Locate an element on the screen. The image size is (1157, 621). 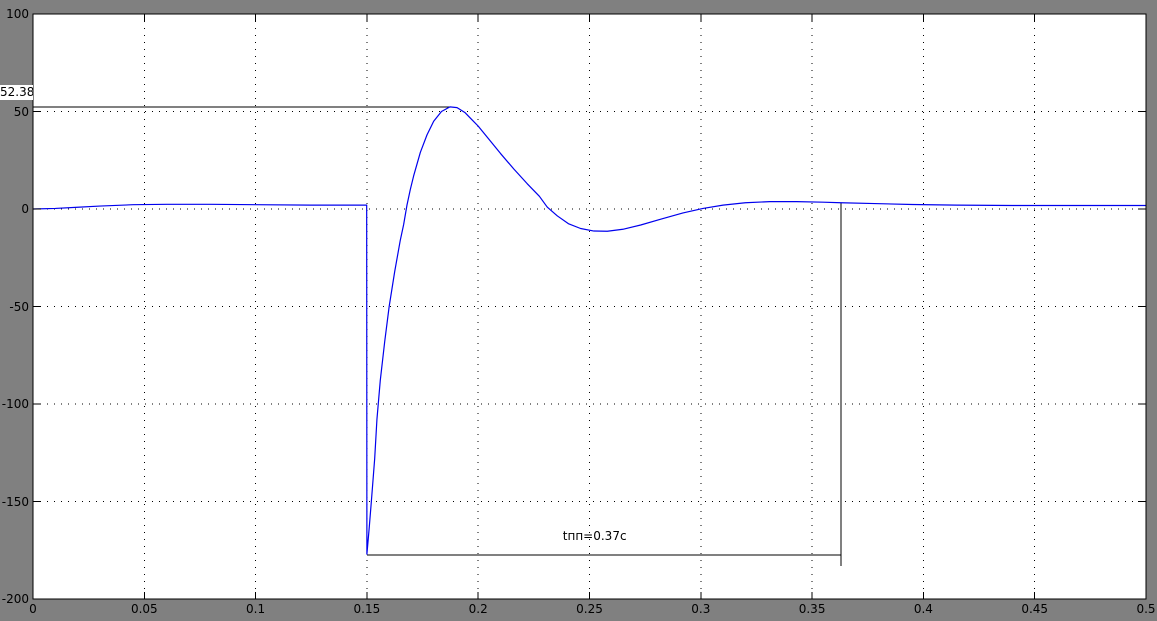
x-tick-label: 0.5 is located at coordinates (1146, 609).